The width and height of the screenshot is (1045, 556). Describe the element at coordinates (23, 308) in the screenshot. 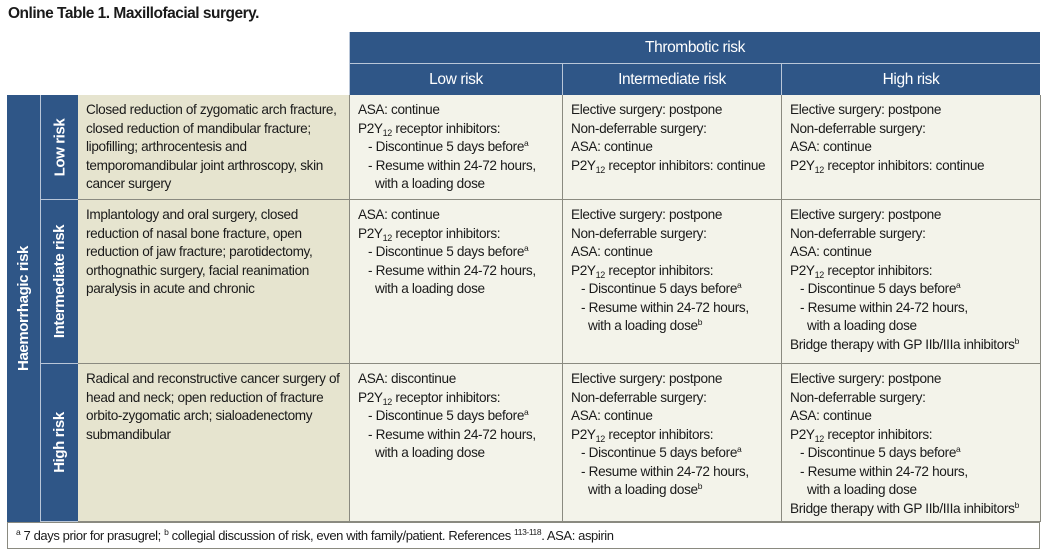

I see `haemorrhagic-risk-header: Haemorrhagic risk` at that location.